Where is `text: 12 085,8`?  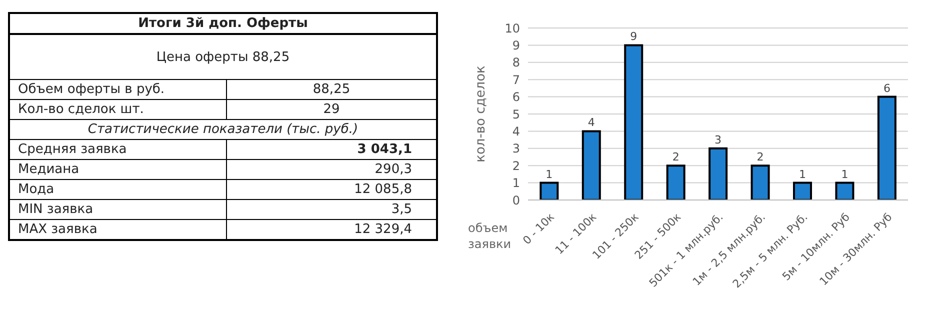
text: 12 085,8 is located at coordinates (331, 190).